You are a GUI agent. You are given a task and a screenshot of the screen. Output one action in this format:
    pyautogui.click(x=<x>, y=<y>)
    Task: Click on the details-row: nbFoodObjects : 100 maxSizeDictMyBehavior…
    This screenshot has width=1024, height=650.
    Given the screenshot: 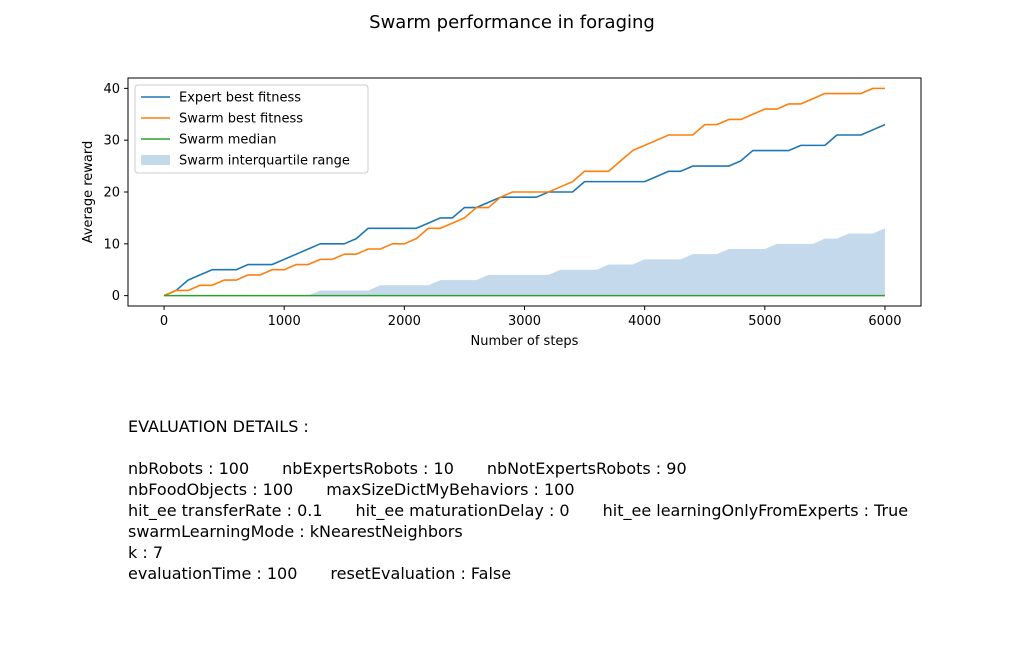 What is the action you would take?
    pyautogui.click(x=518, y=489)
    